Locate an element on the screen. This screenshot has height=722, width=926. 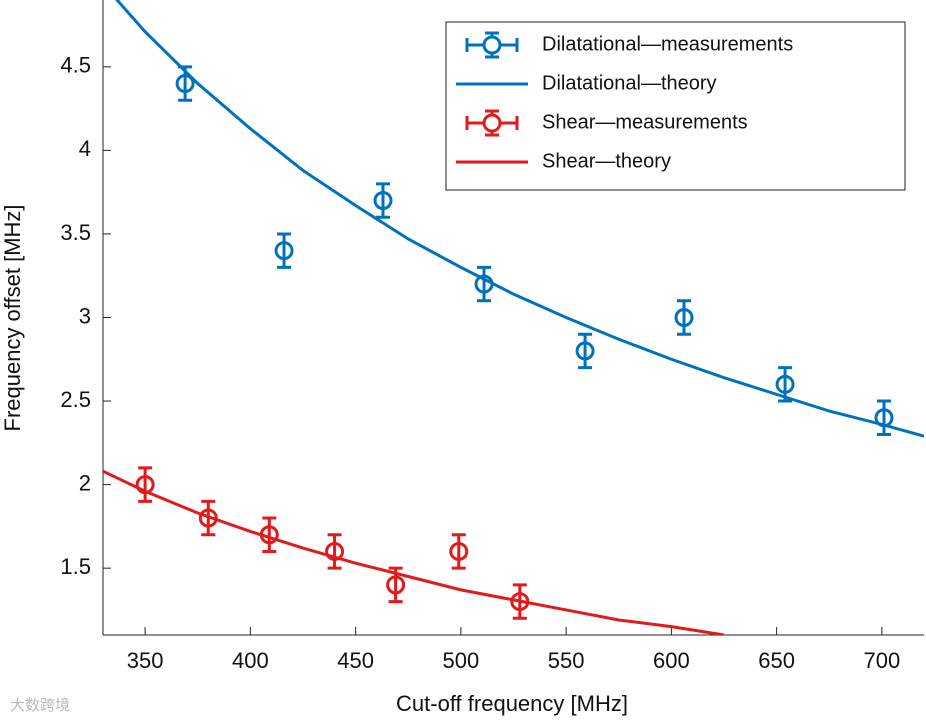
x-axis-label: Cut-off frequency [MHz] is located at coordinates (512, 703).